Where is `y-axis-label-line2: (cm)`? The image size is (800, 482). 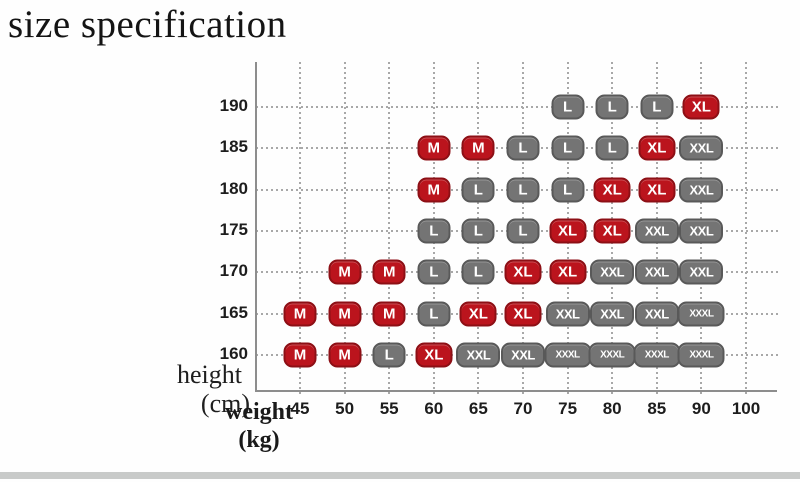
y-axis-label-line2: (cm) is located at coordinates (225, 403).